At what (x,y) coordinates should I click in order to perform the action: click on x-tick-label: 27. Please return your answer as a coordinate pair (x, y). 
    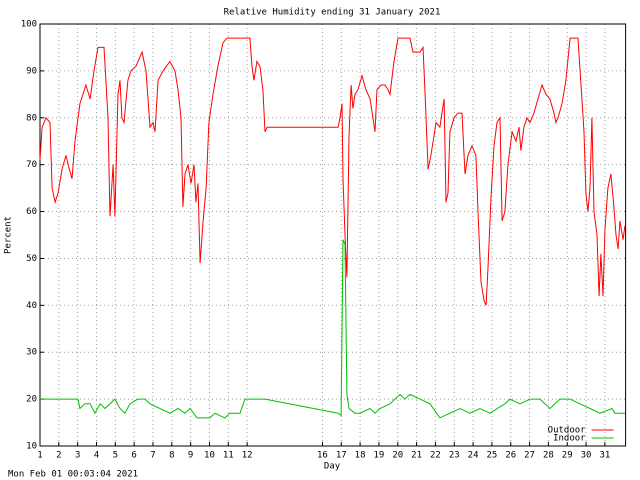
    Looking at the image, I should click on (529, 456).